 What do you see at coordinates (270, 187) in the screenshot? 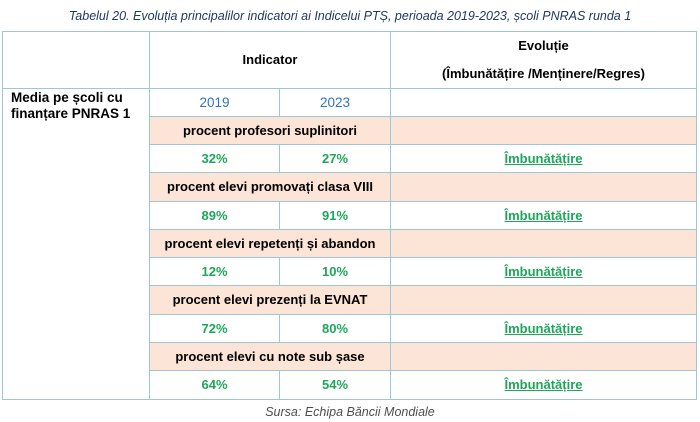
I see `indicator-name: procent elevi promovați clasa VIII` at bounding box center [270, 187].